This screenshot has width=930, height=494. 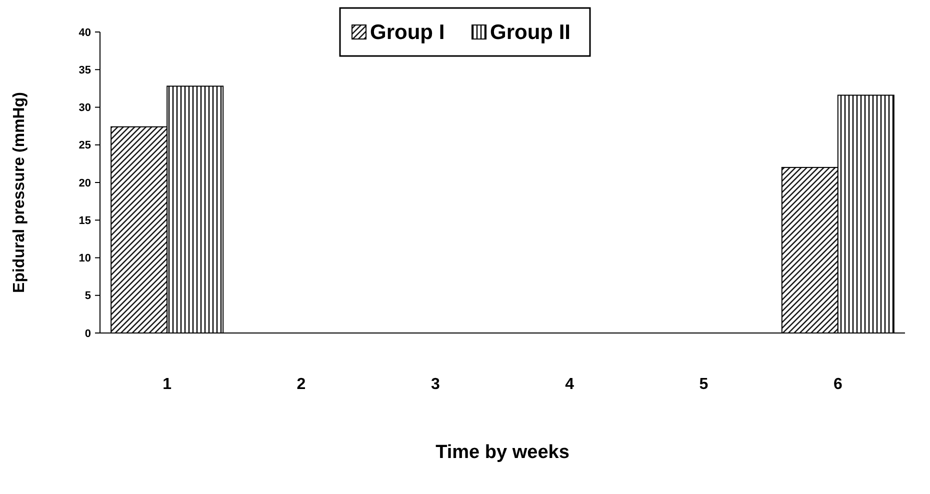 I want to click on y-tick-label: 25, so click(x=84, y=146).